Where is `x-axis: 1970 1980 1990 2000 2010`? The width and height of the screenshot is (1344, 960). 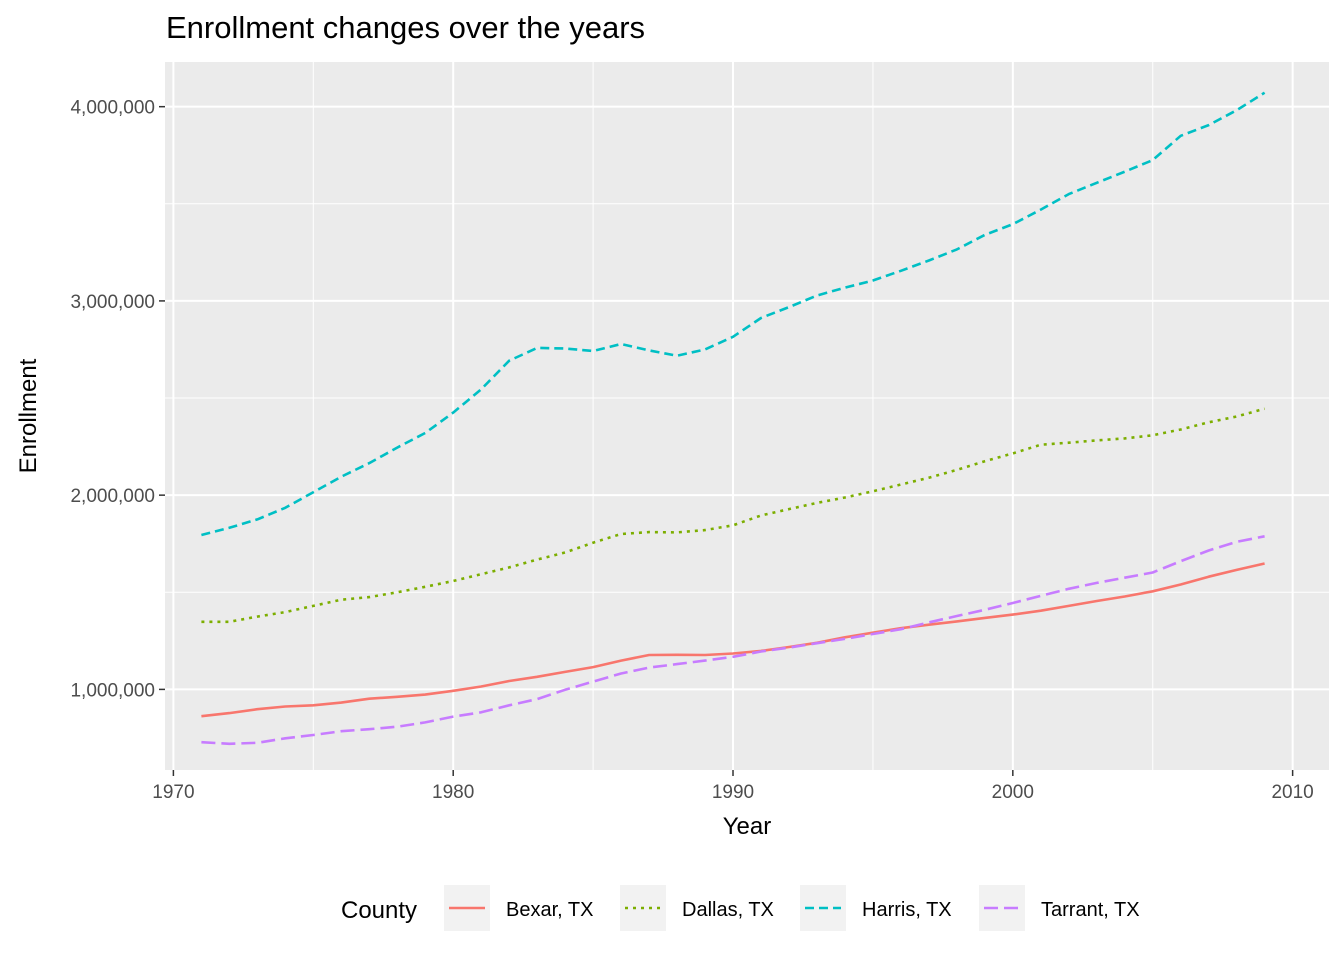
x-axis: 1970 1980 1990 2000 2010 is located at coordinates (733, 786).